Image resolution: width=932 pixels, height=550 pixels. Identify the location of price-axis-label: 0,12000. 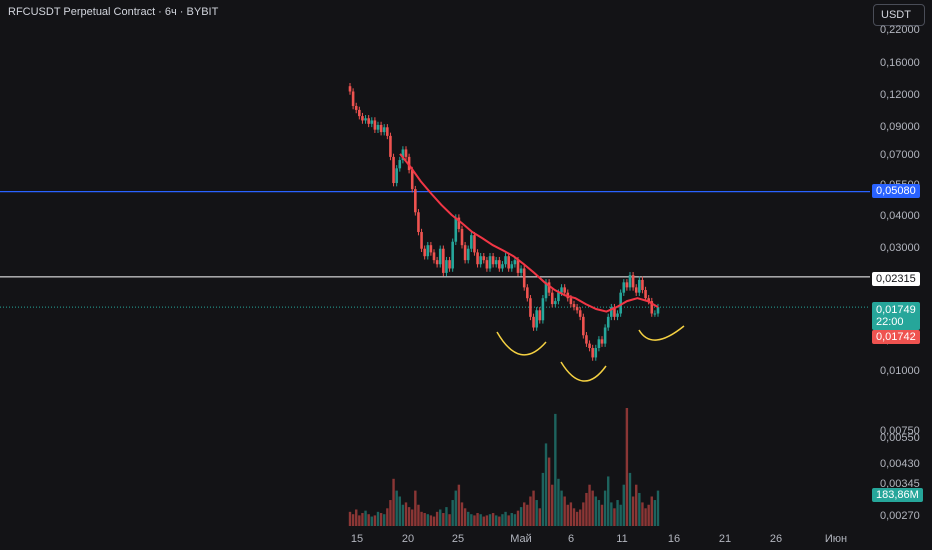
(900, 95).